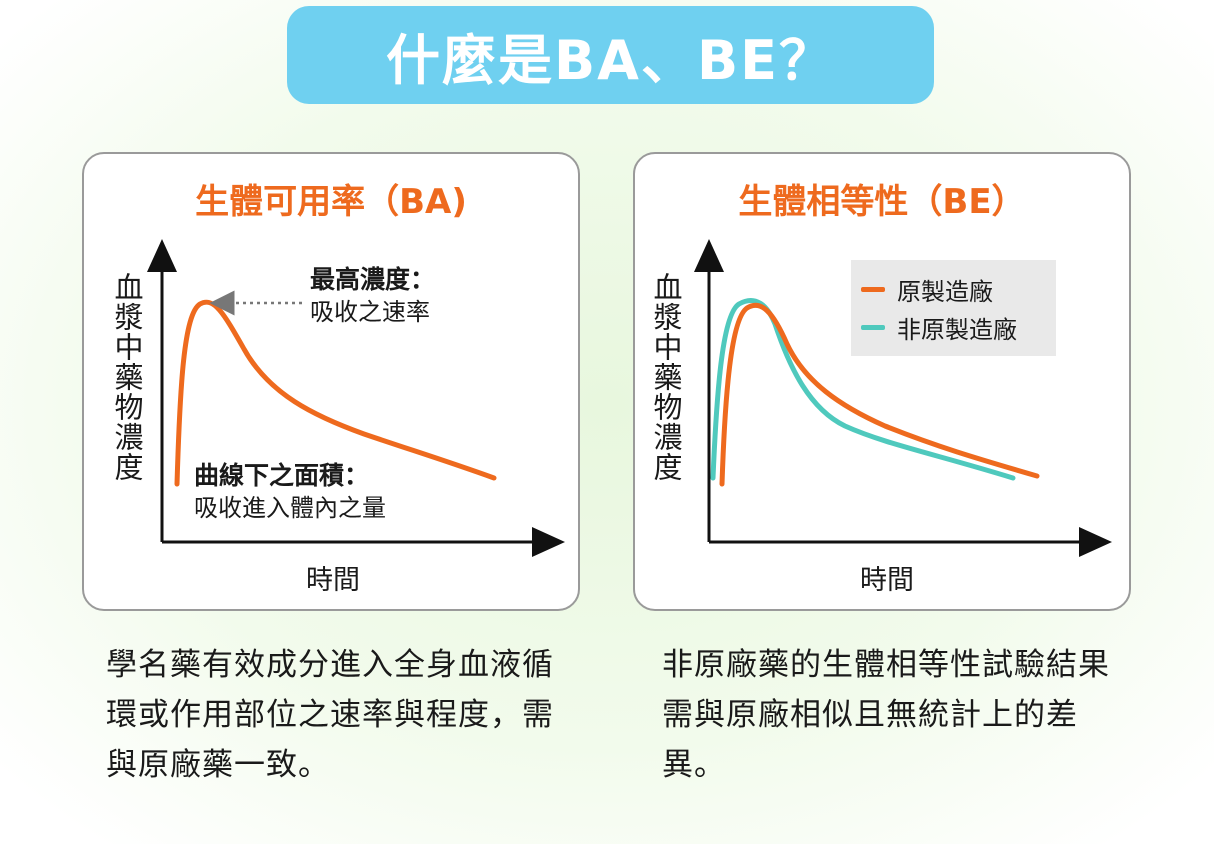 The width and height of the screenshot is (1214, 844). Describe the element at coordinates (331, 202) in the screenshot. I see `ba-panel-title: 生體可用率（BA)` at that location.